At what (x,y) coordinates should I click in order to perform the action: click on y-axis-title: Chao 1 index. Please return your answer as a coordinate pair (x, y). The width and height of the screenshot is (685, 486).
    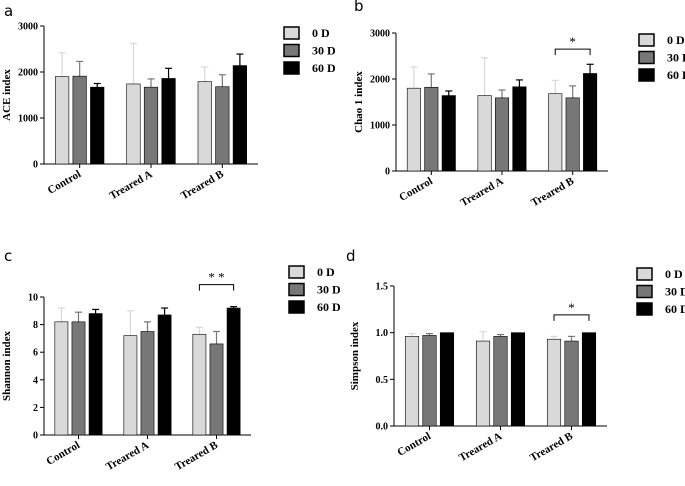
    Looking at the image, I should click on (359, 102).